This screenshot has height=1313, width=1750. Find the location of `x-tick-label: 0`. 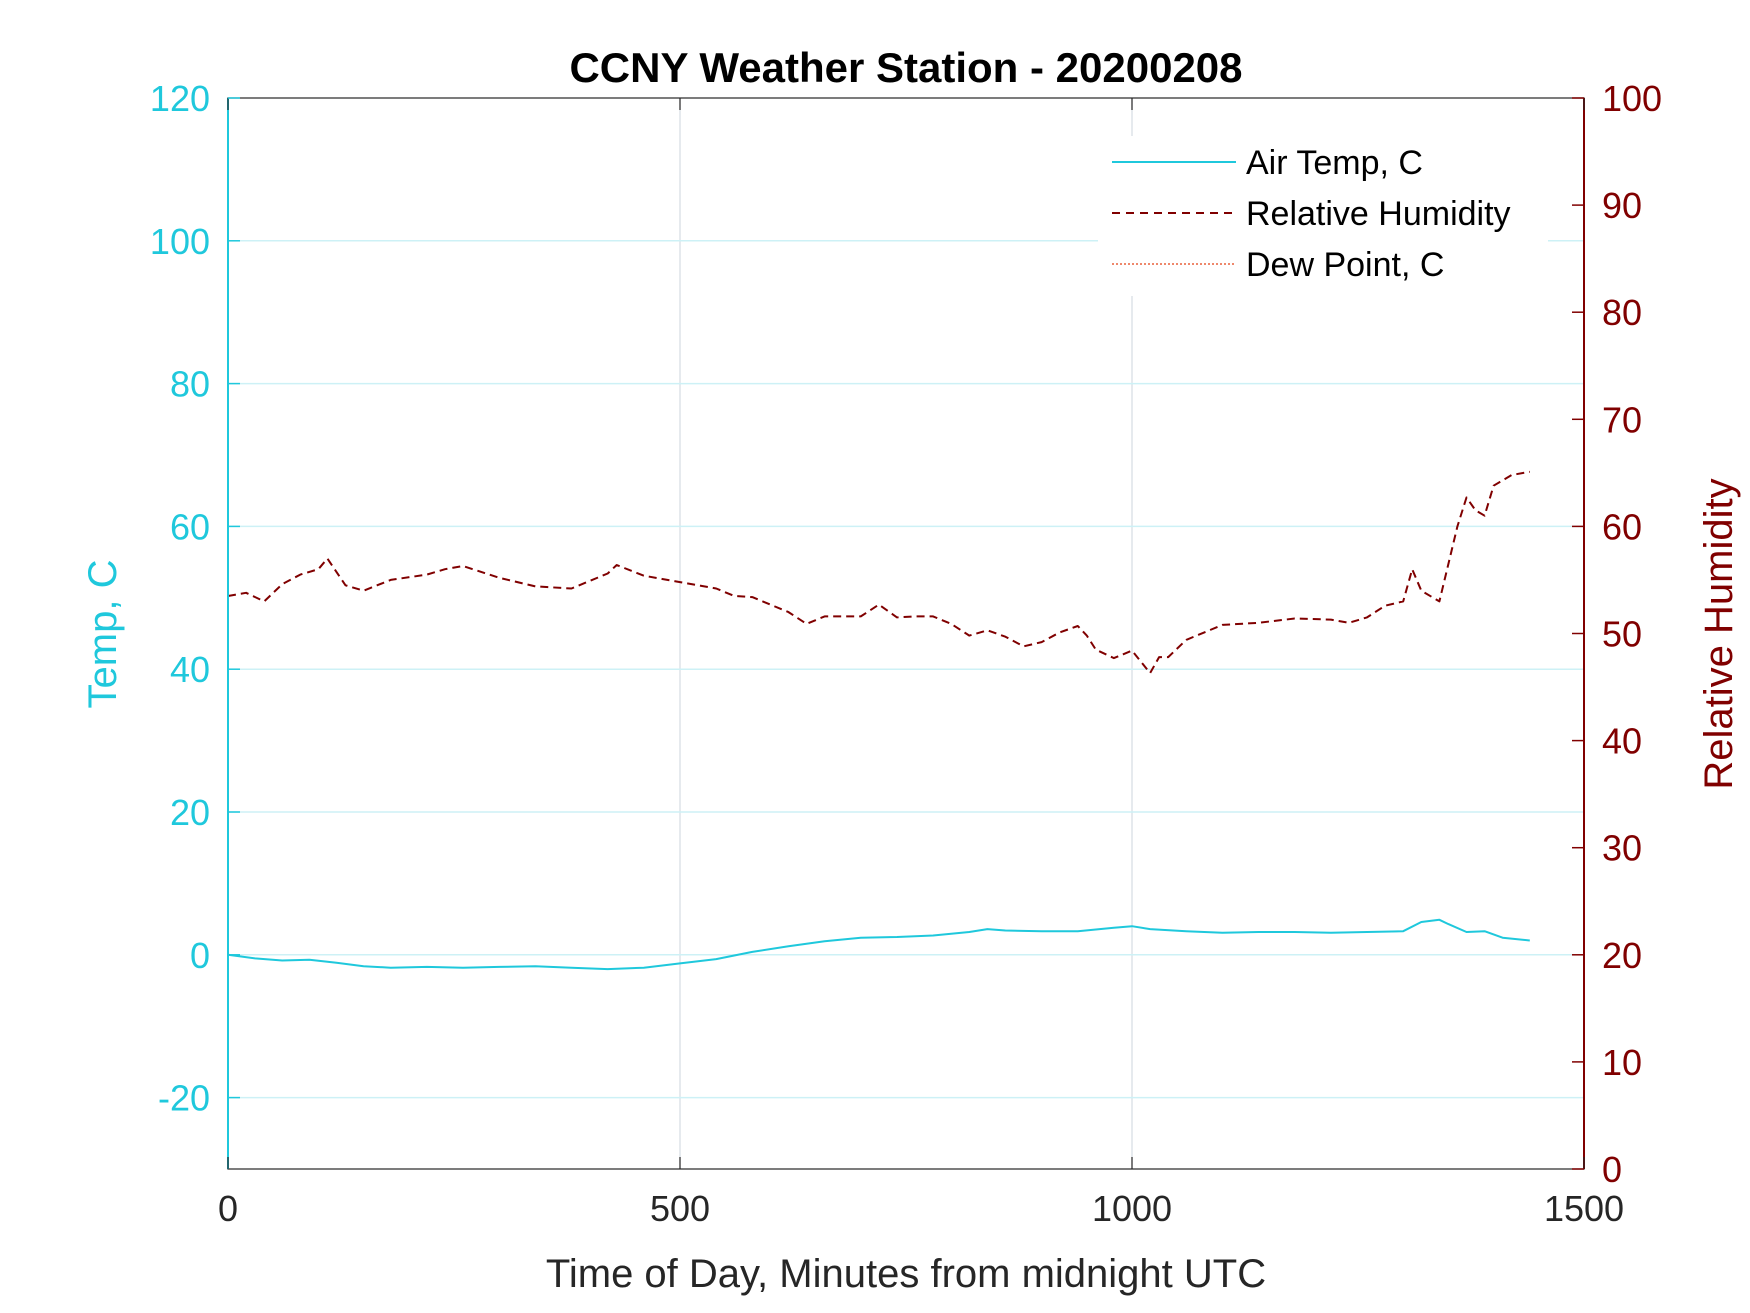

x-tick-label: 0 is located at coordinates (228, 1208).